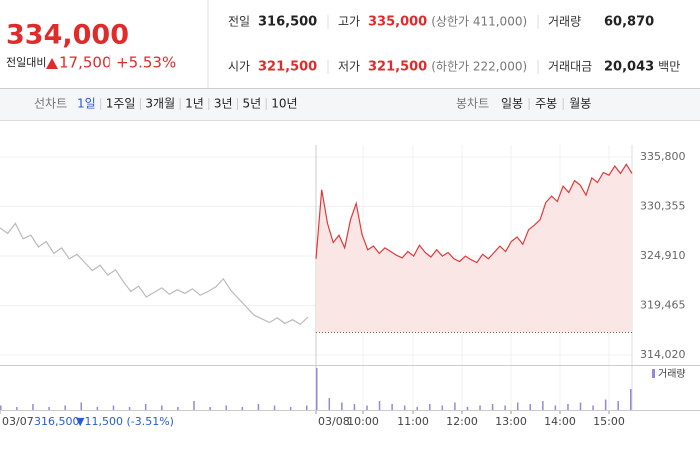 The height and width of the screenshot is (450, 700). Describe the element at coordinates (287, 22) in the screenshot. I see `stat-value: 316,500` at that location.